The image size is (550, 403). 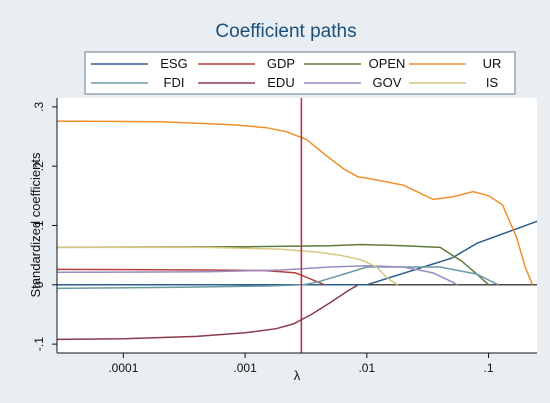 What do you see at coordinates (123, 368) in the screenshot?
I see `x-tick-label: .0001` at bounding box center [123, 368].